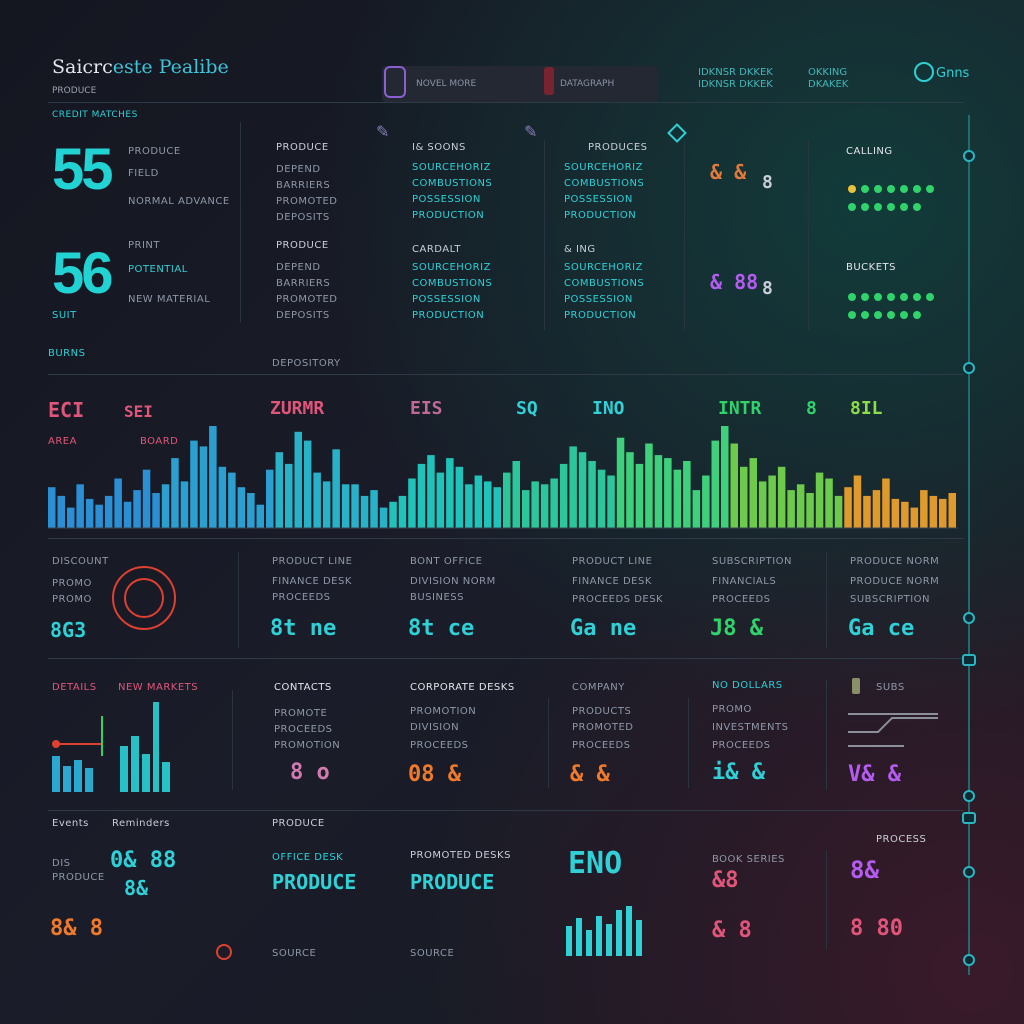 The width and height of the screenshot is (1024, 1024). What do you see at coordinates (741, 745) in the screenshot?
I see `tile-sub: PROCEEDS` at bounding box center [741, 745].